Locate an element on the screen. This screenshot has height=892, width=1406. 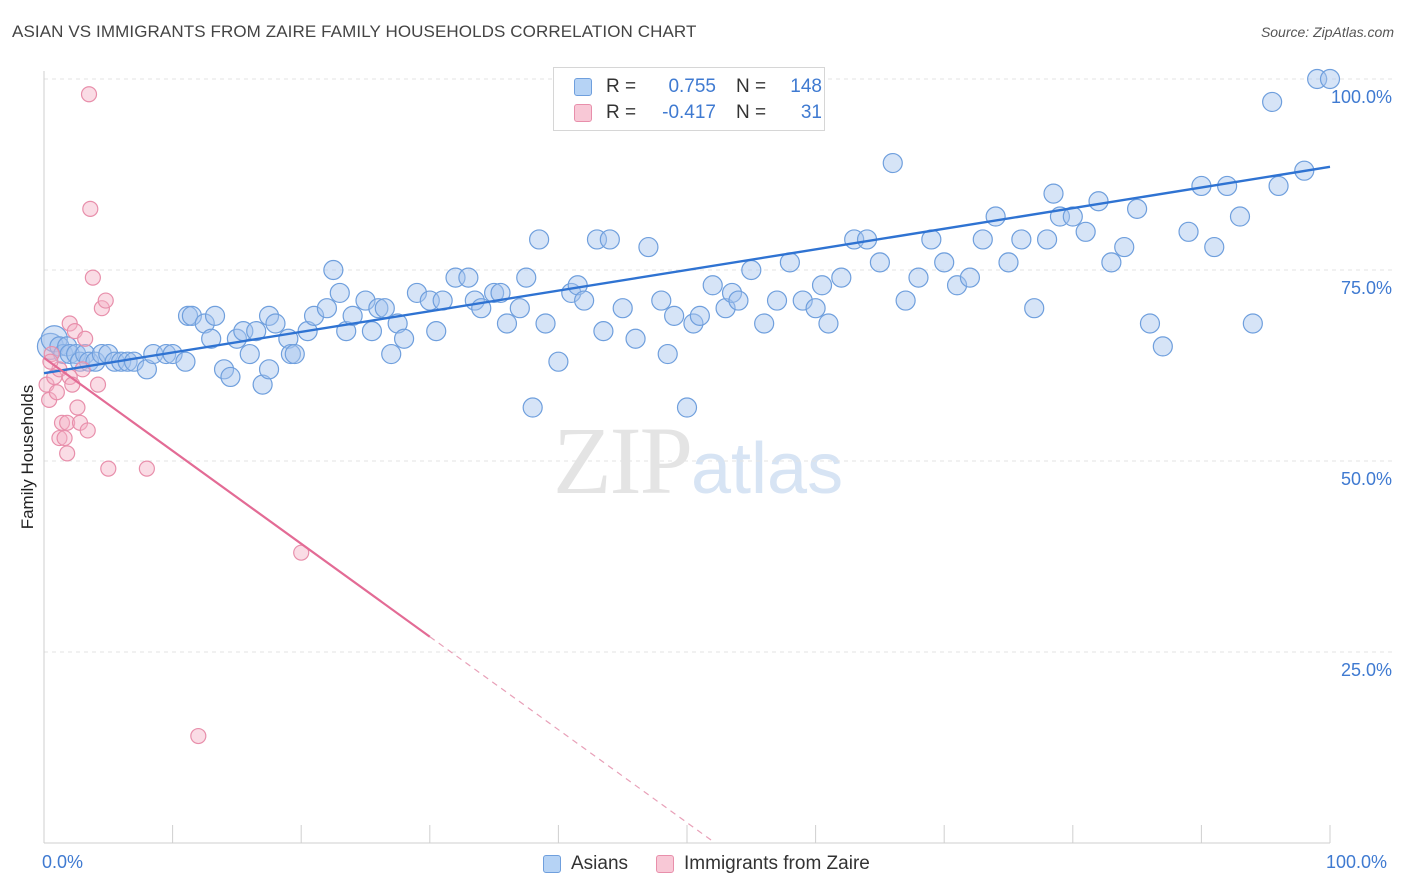
legend-label-zaire: Immigrants from Zaire is located at coordinates (777, 863).